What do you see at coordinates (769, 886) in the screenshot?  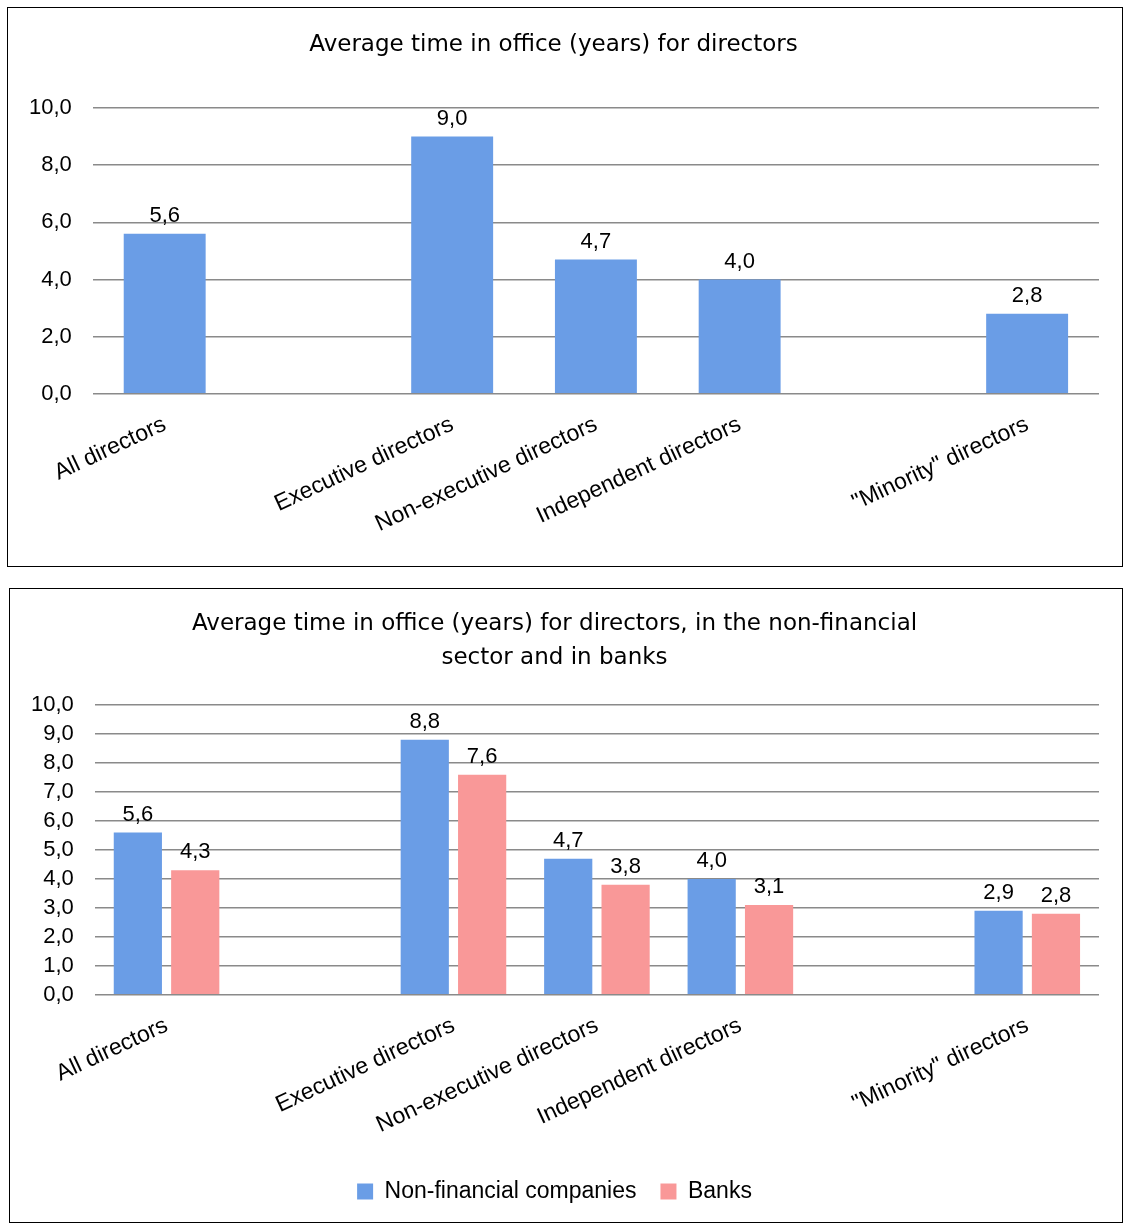 I see `data-label: 3,1` at bounding box center [769, 886].